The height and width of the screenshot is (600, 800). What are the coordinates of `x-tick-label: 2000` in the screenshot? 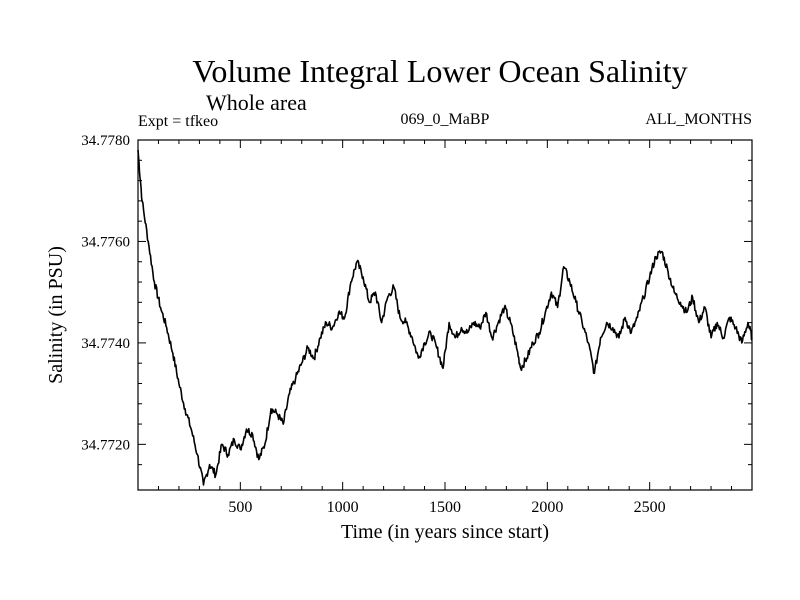 It's located at (547, 507).